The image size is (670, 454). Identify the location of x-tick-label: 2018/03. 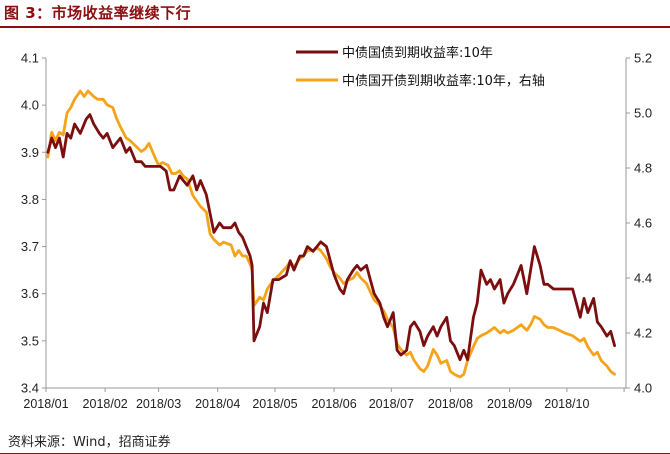
(158, 404).